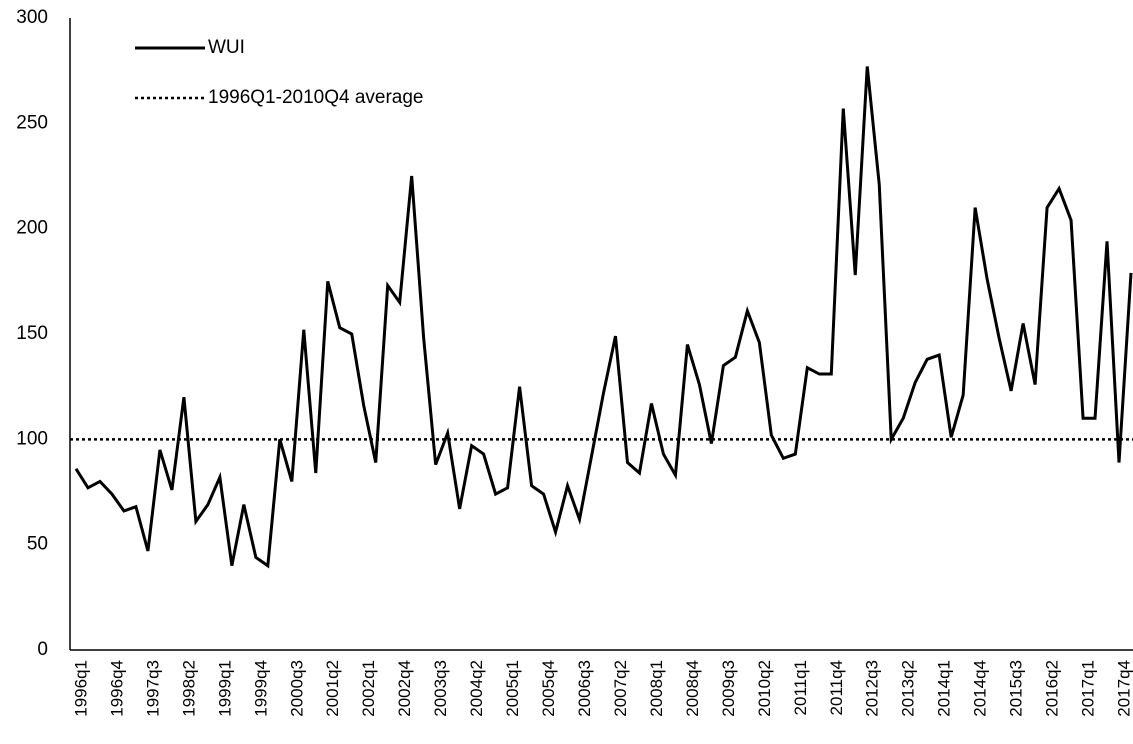  What do you see at coordinates (1123, 688) in the screenshot?
I see `x-tick-label: 2017q4` at bounding box center [1123, 688].